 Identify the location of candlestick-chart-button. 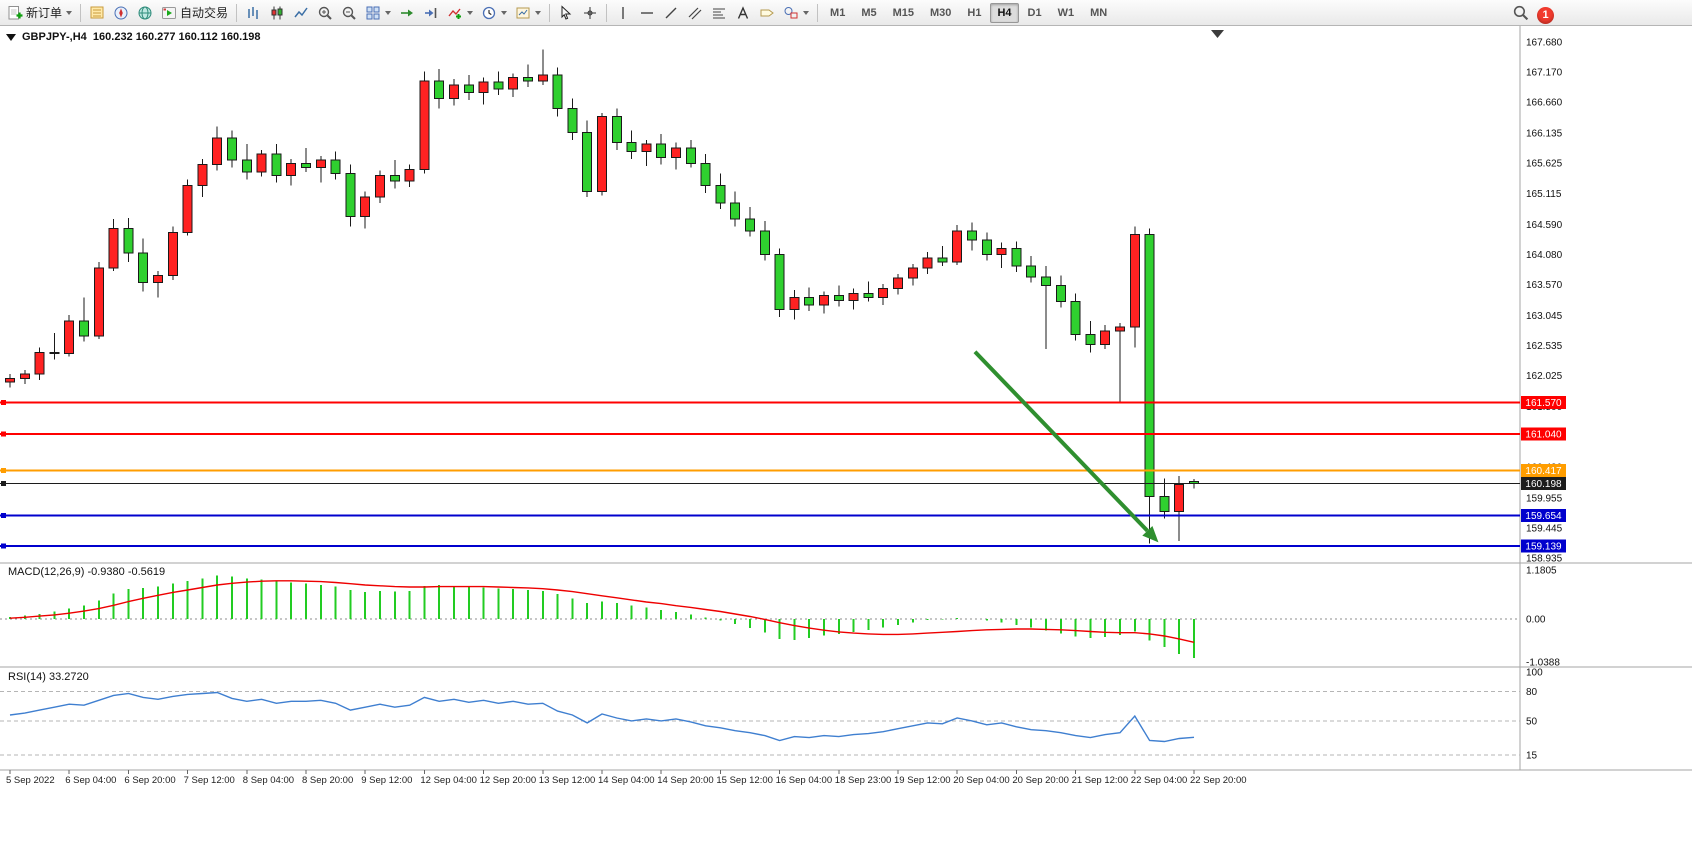
(277, 13).